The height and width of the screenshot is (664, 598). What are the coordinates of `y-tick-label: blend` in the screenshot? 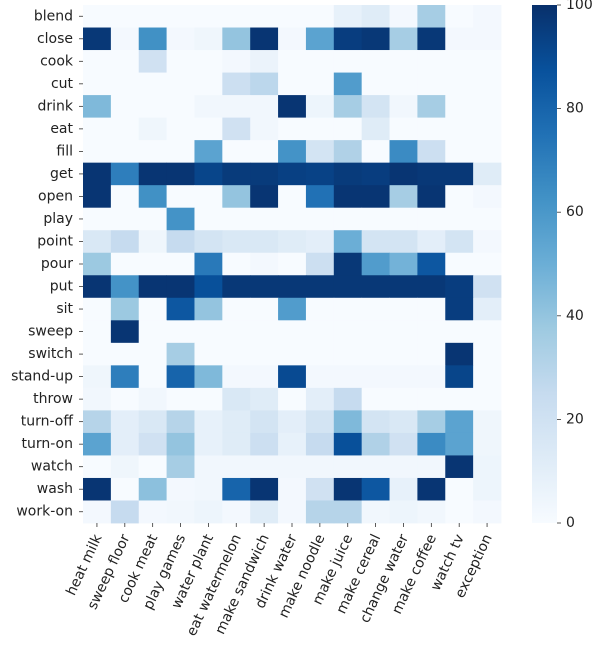 It's located at (53, 16).